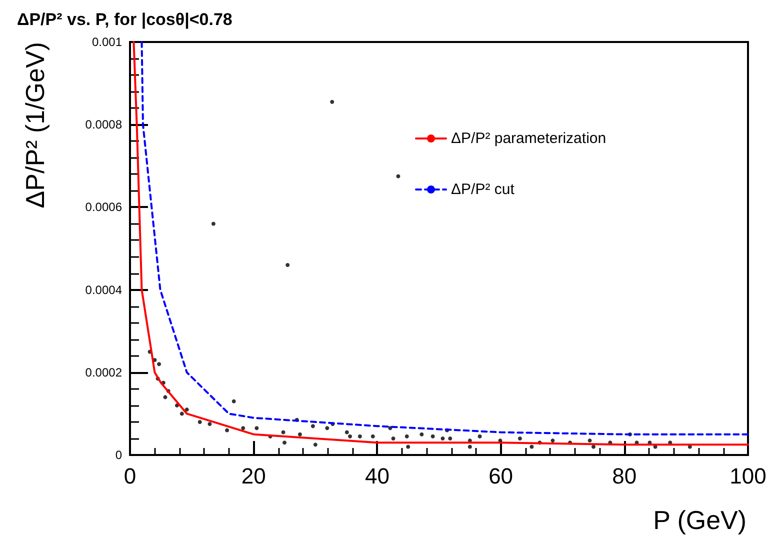 The image size is (777, 537). What do you see at coordinates (35, 125) in the screenshot?
I see `y-axis-title: ΔP/P² (1/GeV)` at bounding box center [35, 125].